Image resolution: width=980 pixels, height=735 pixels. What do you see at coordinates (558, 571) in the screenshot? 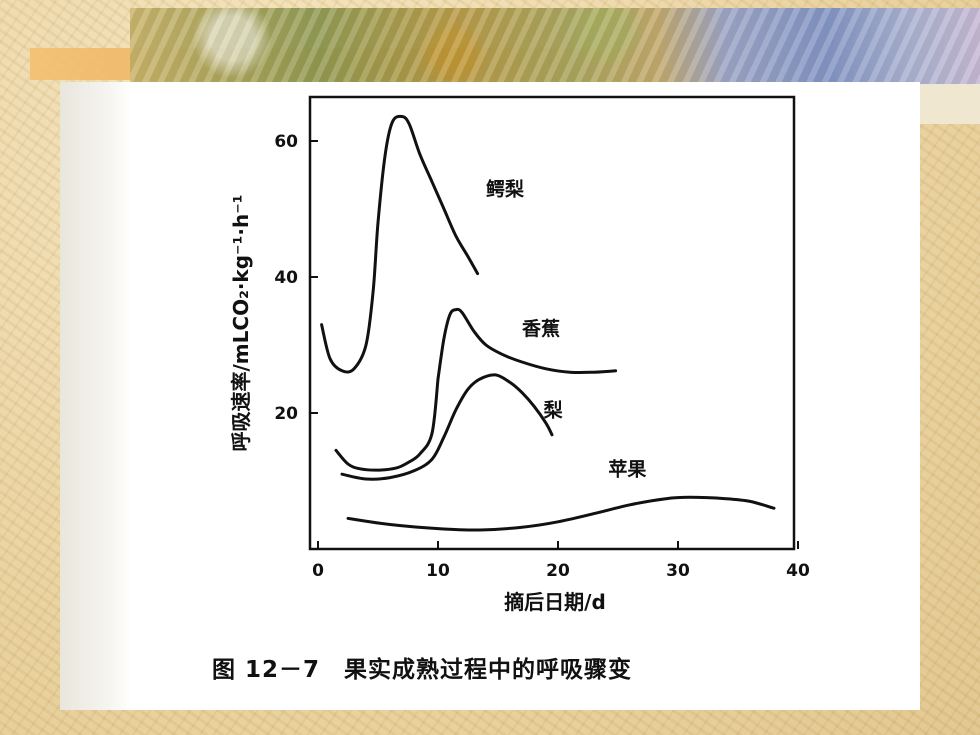
I see `x-tick-label: 20` at bounding box center [558, 571].